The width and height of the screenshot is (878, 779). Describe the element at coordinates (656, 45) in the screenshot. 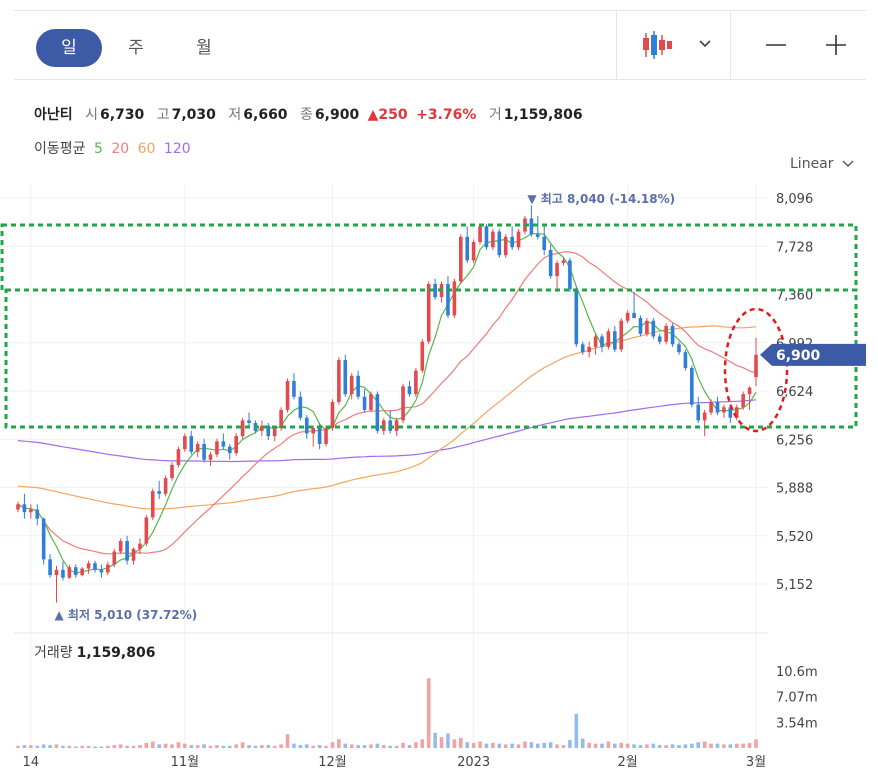

I see `candlestick-icon` at that location.